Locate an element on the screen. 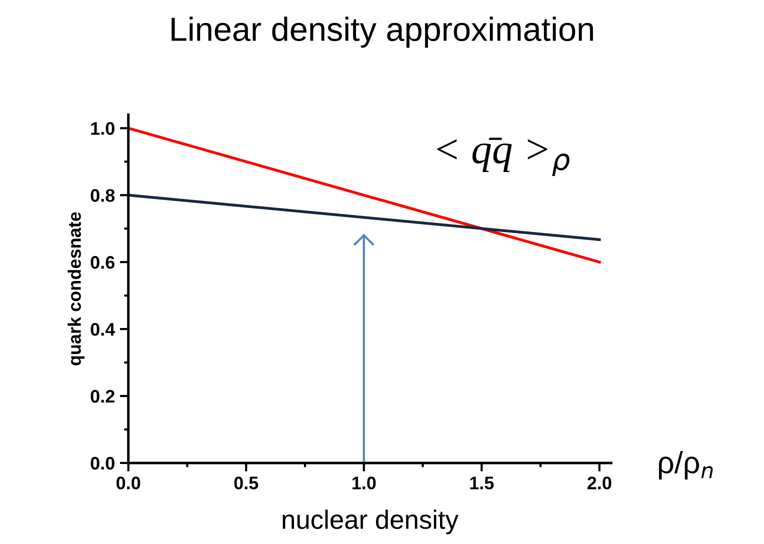 The height and width of the screenshot is (544, 764). text: ρ/ρ$_{n}$ is located at coordinates (686, 465).